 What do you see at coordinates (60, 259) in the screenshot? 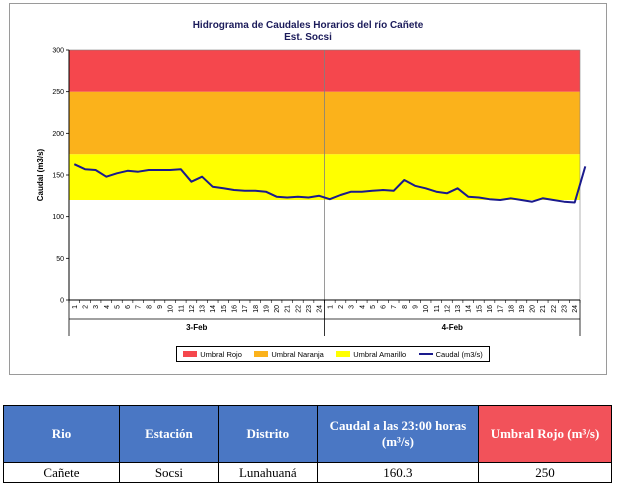
I see `y-tick-label: 50` at bounding box center [60, 259].